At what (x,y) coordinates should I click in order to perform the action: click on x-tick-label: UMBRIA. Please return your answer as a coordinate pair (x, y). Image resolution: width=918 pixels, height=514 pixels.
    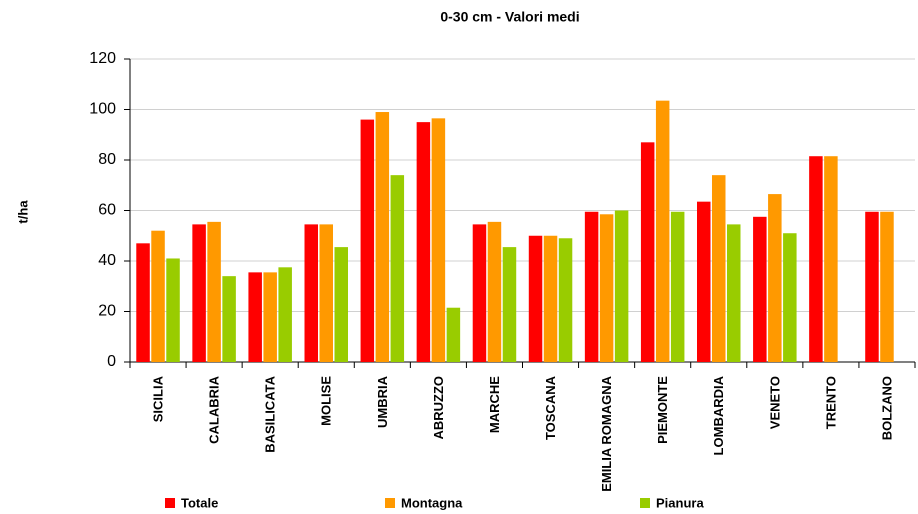
    Looking at the image, I should click on (382, 401).